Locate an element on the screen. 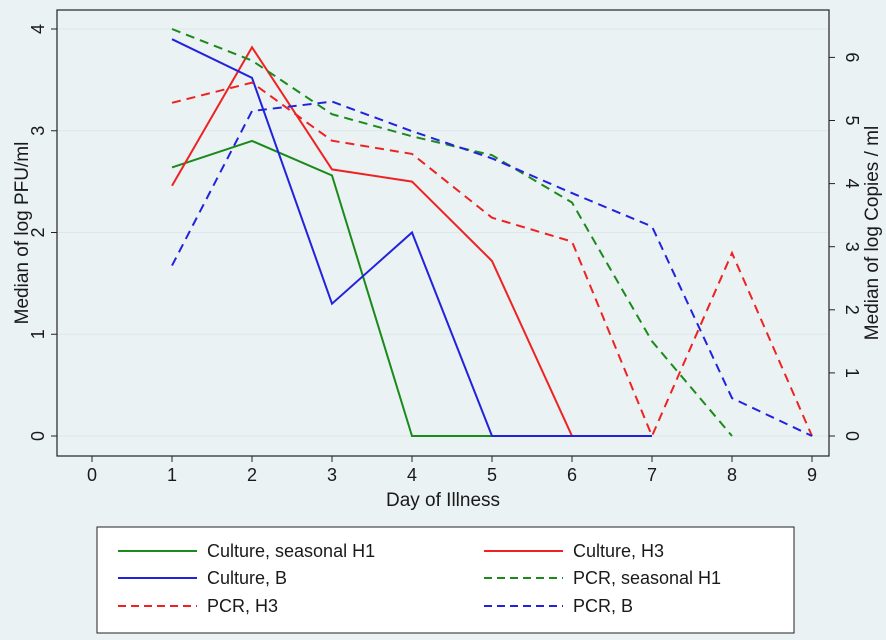  x-tick-label: 4 is located at coordinates (412, 475).